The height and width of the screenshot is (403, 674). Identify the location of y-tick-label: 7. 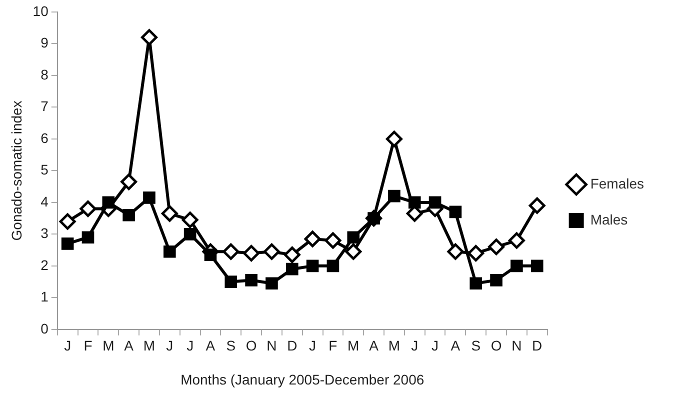
(44, 106).